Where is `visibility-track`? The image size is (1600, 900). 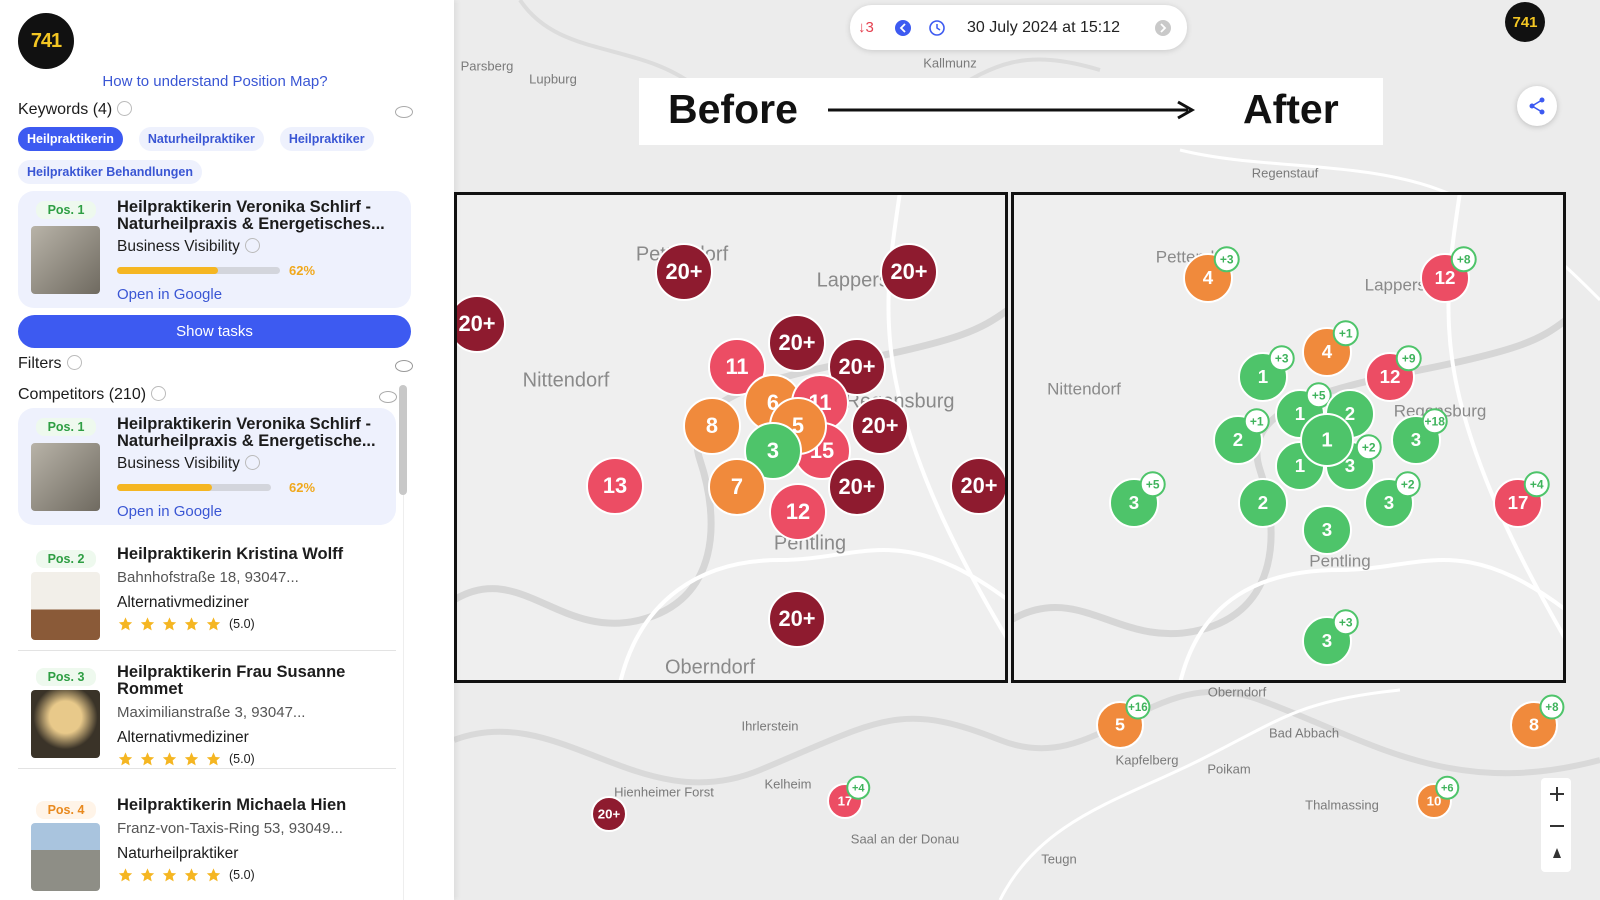
visibility-track is located at coordinates (194, 487).